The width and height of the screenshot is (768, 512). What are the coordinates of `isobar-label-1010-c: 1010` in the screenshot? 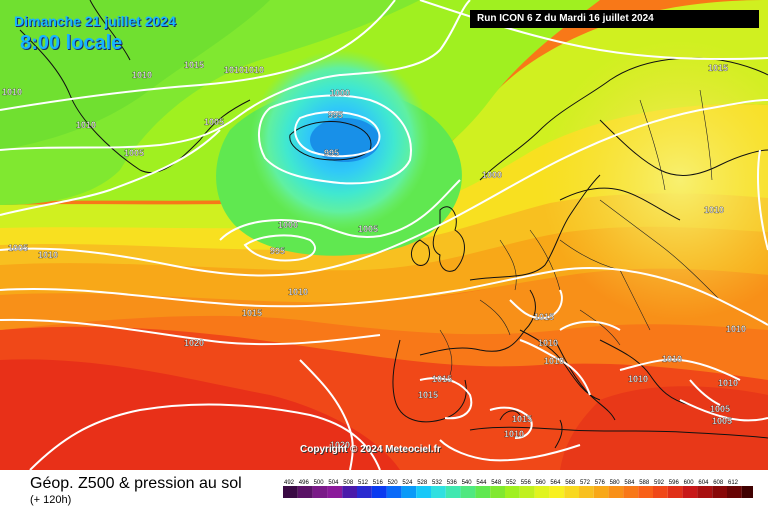 It's located at (12, 92).